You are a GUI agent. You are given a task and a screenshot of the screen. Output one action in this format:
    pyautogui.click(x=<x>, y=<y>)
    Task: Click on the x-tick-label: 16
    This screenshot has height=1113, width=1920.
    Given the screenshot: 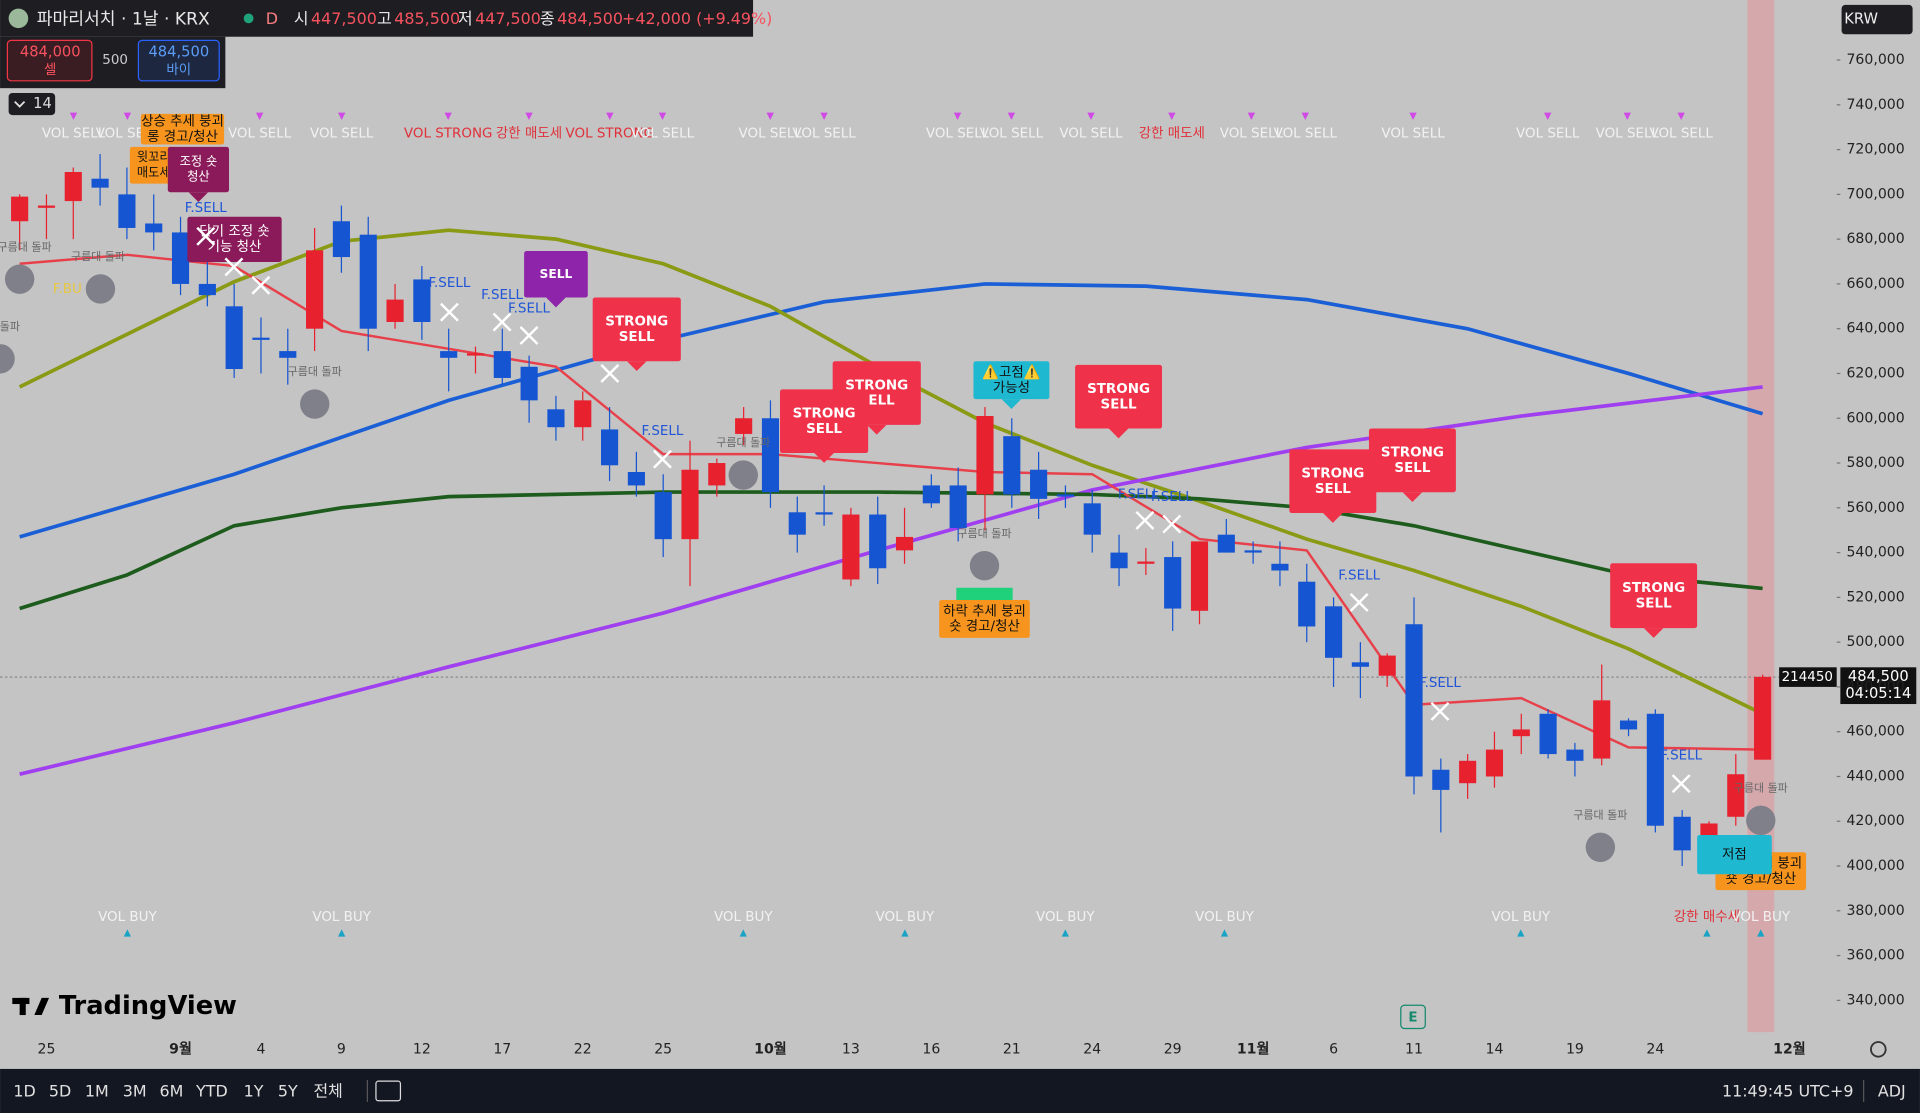 What is the action you would take?
    pyautogui.click(x=931, y=1049)
    